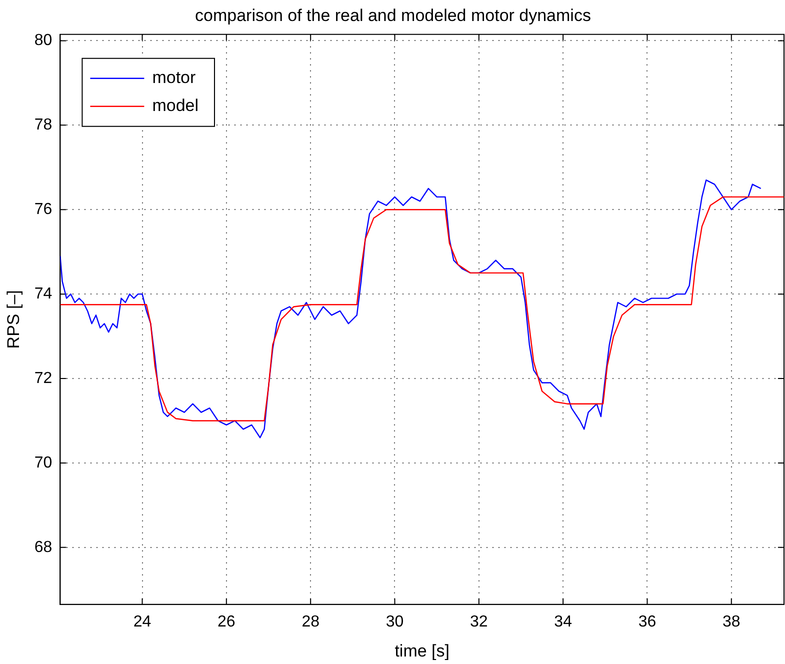 This screenshot has height=664, width=785. Describe the element at coordinates (393, 15) in the screenshot. I see `chart-title: comparison of the real and modeled motor dynamics` at that location.